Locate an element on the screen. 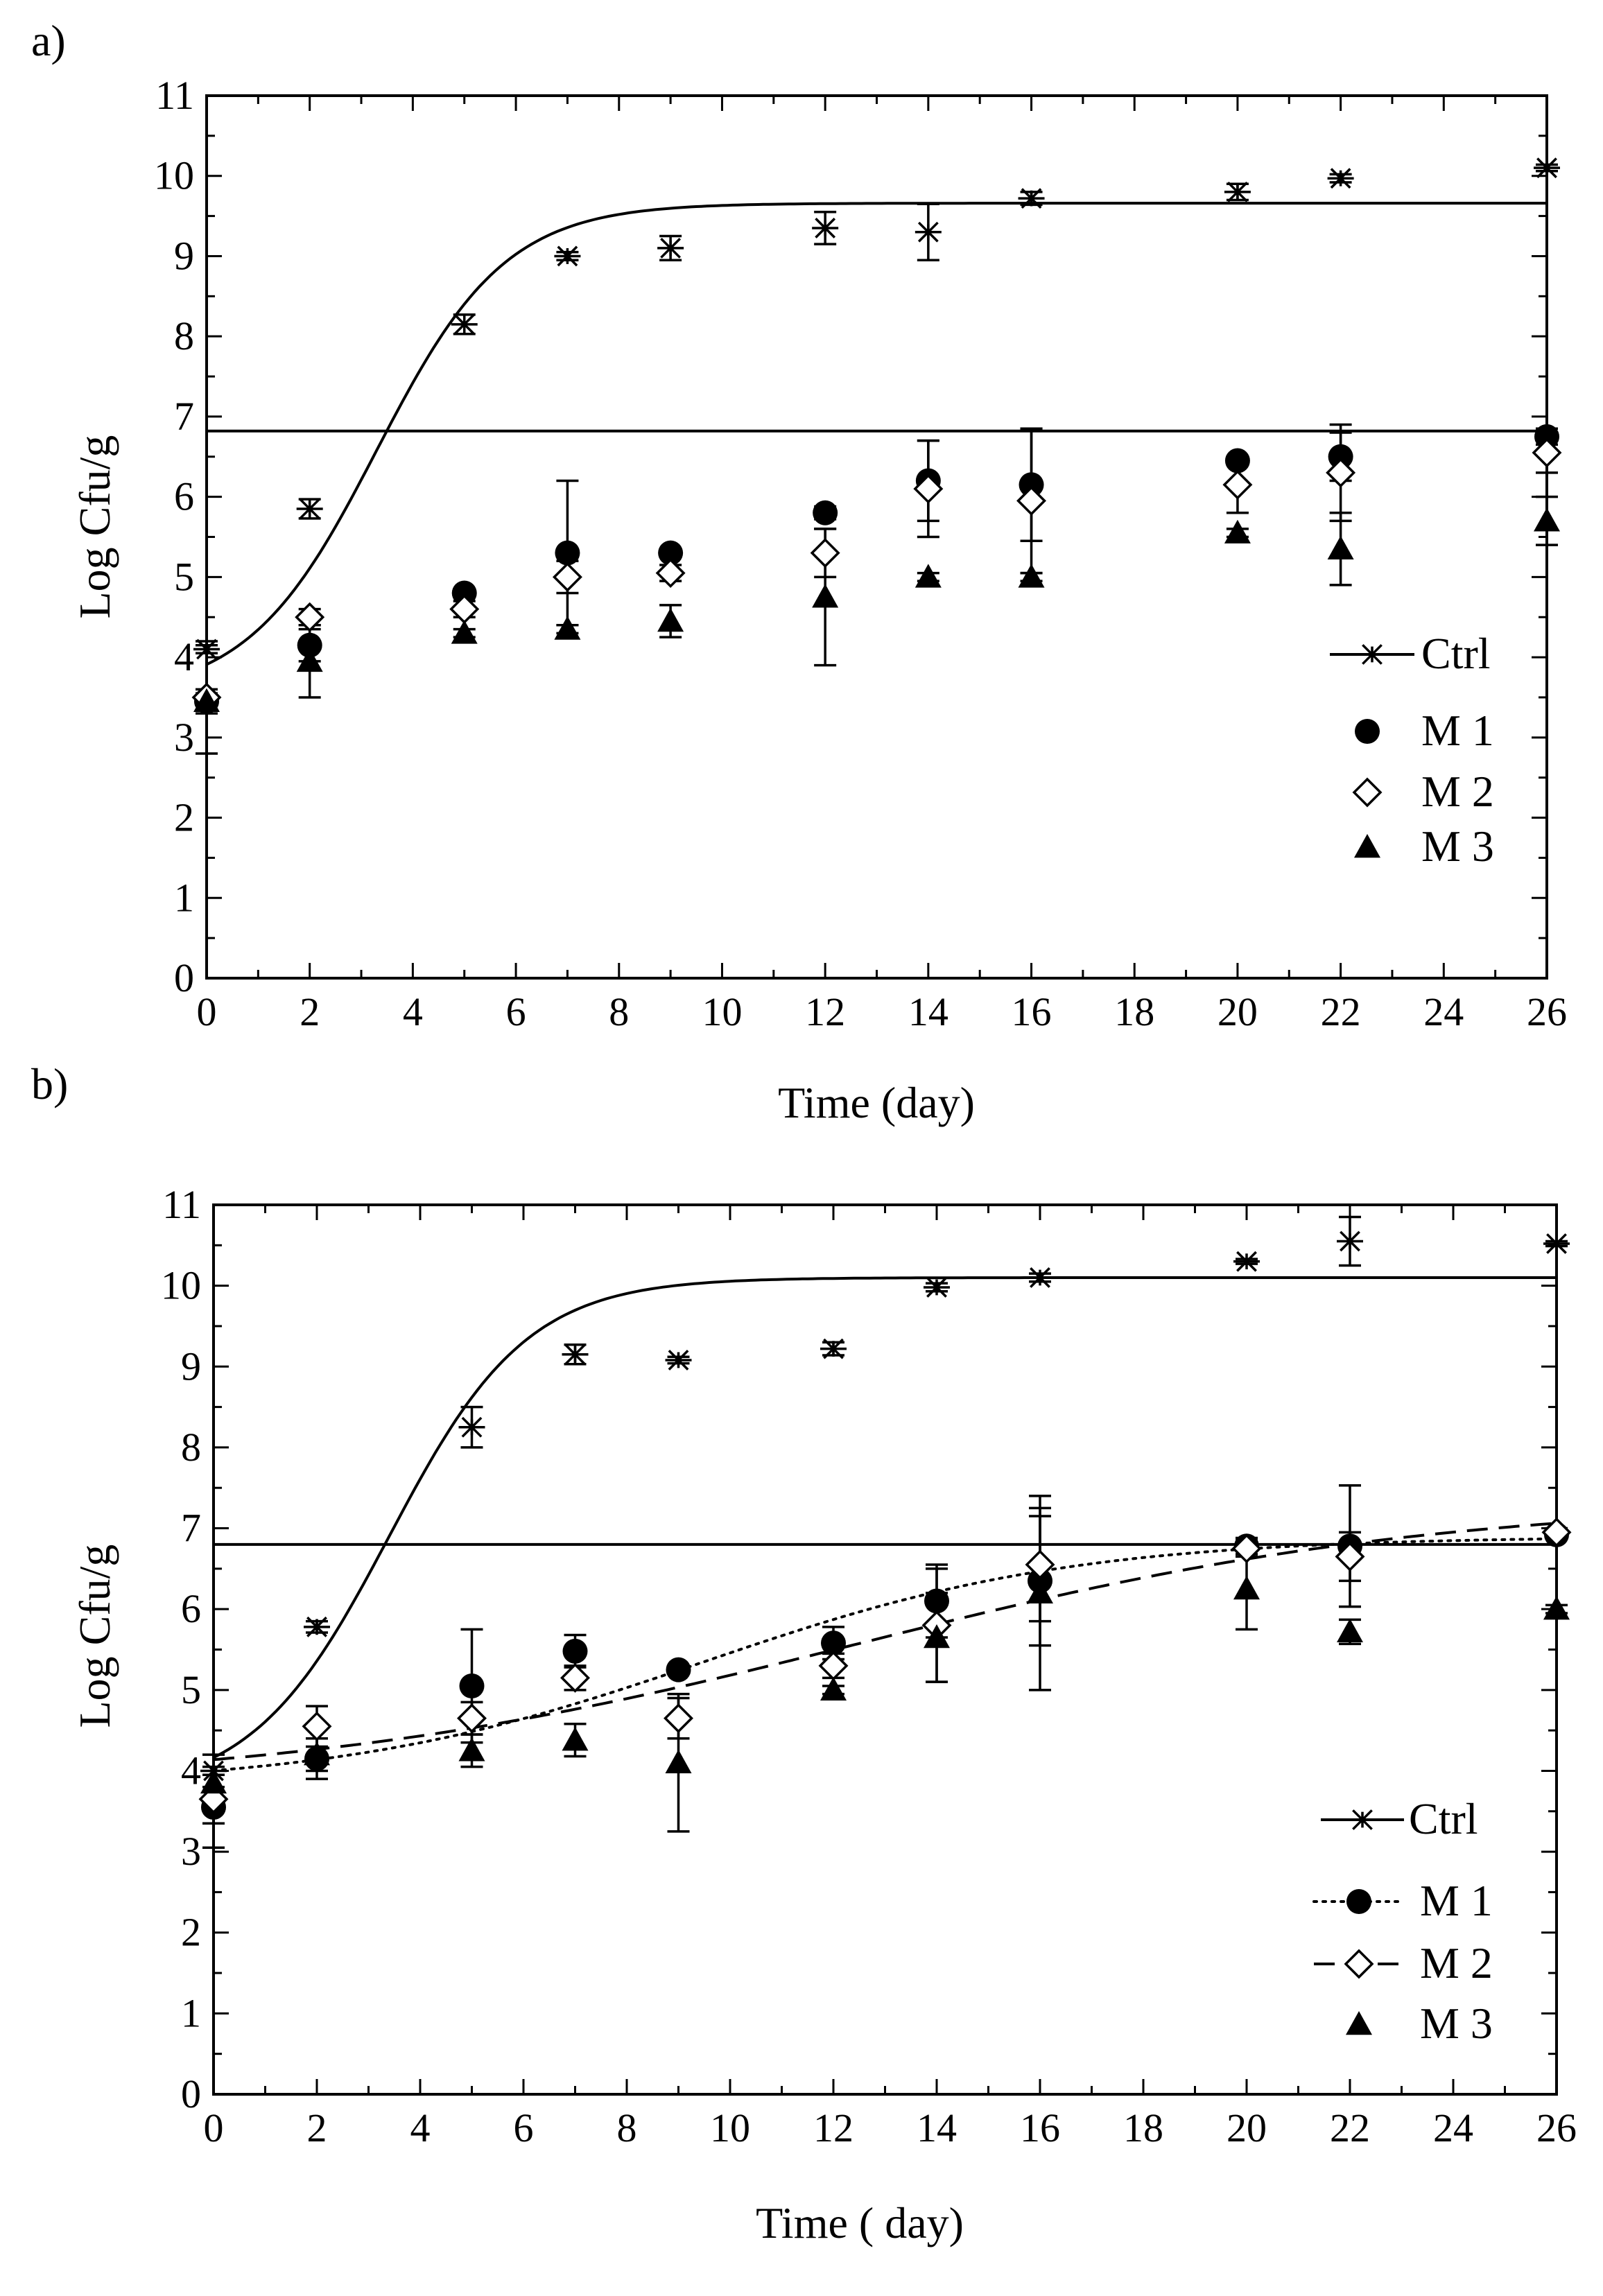 This screenshot has height=2296, width=1603. panel-a-legend: Ctrl M 1 M 2 M 3 is located at coordinates (1412, 750).